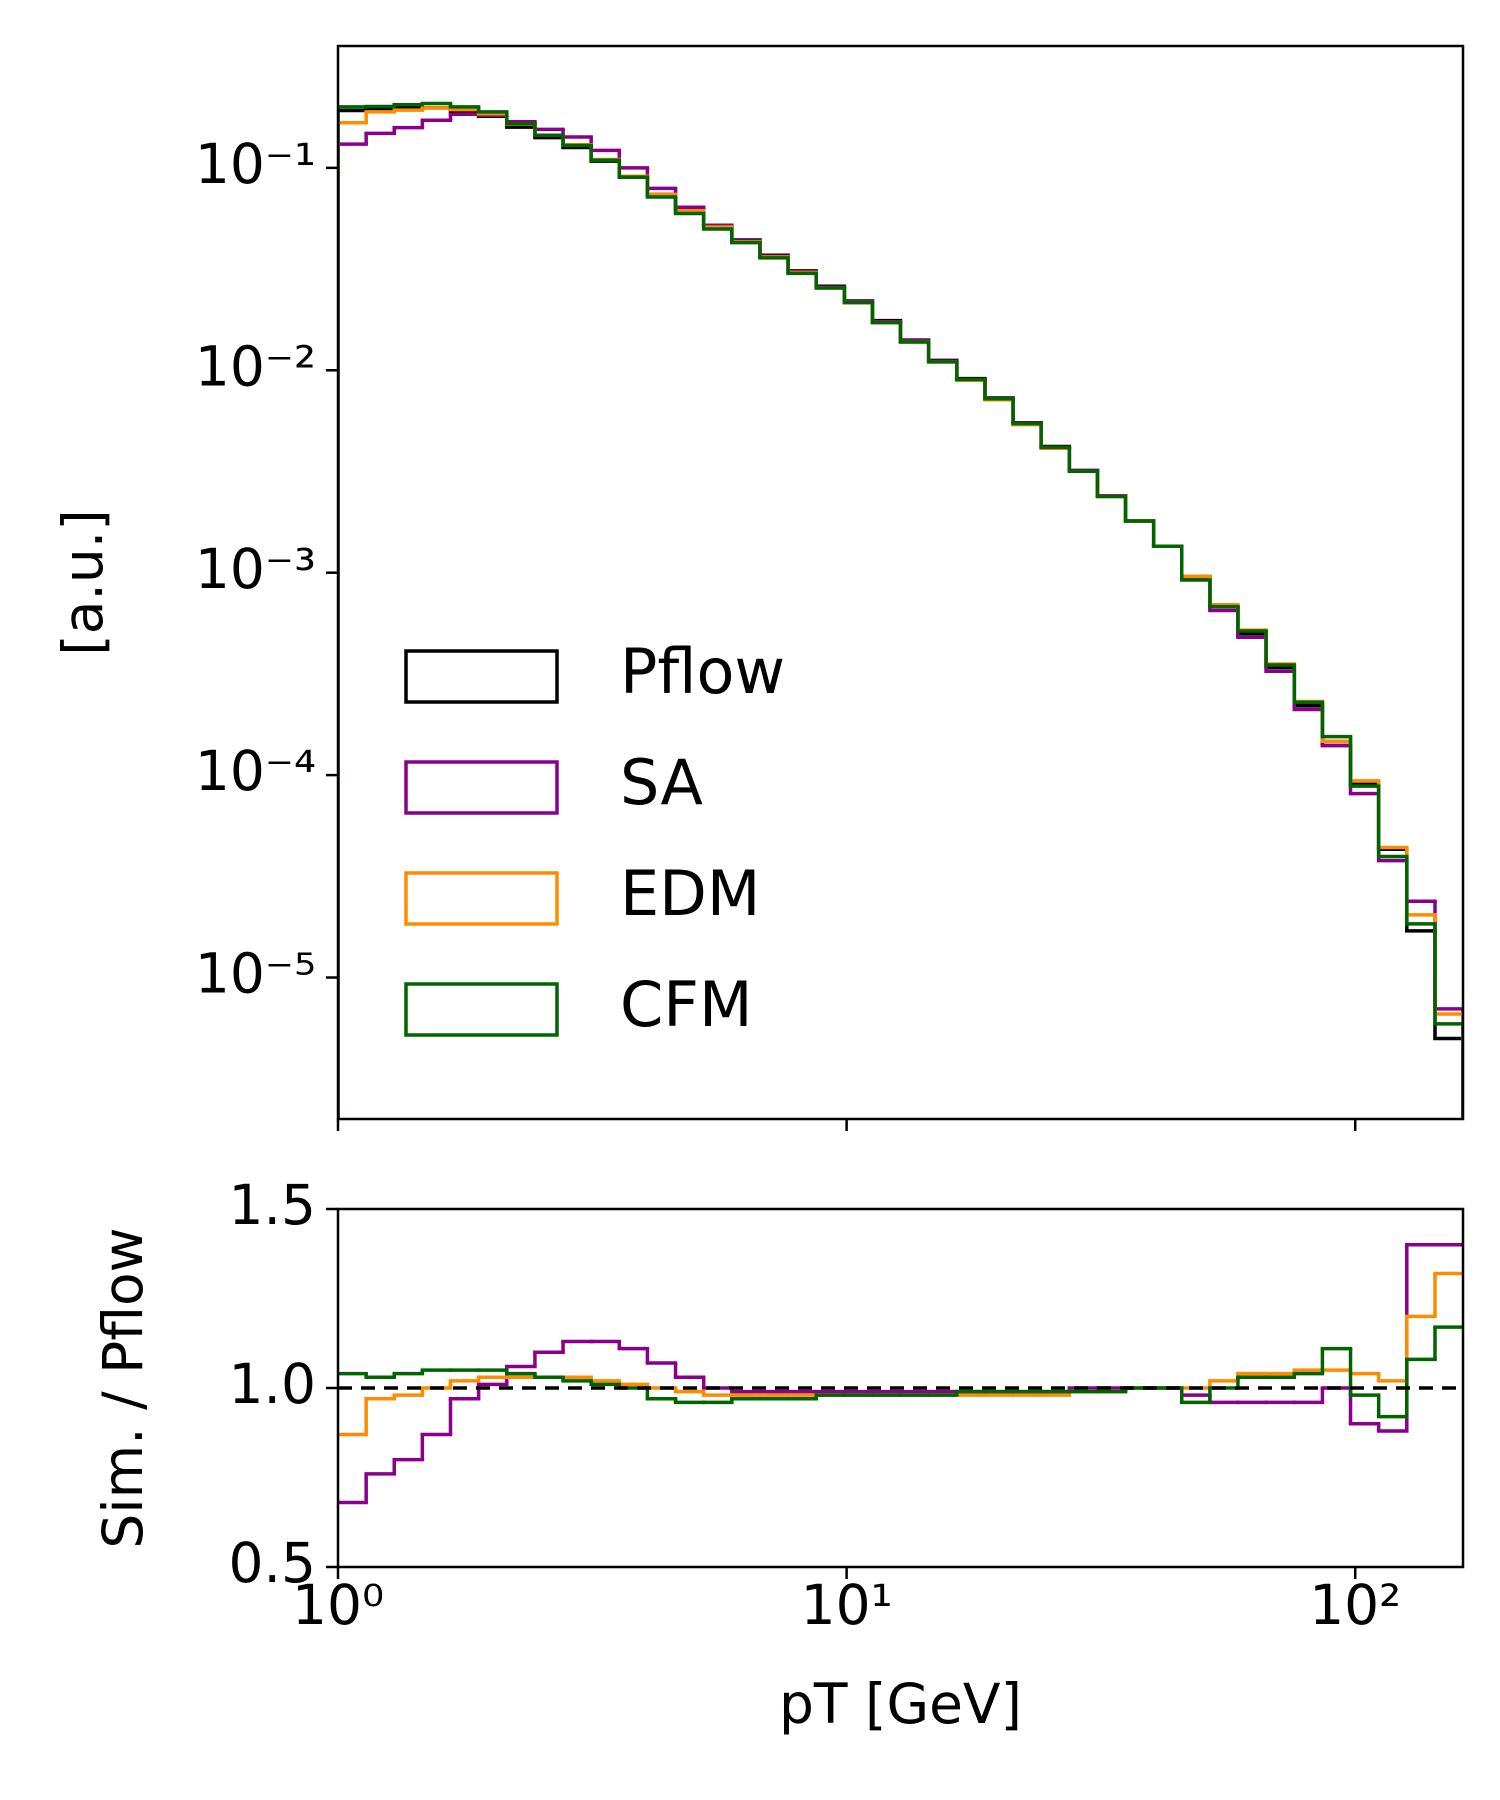 The image size is (1500, 1800). Describe the element at coordinates (272, 1384) in the screenshot. I see `y-tick-label: 1.0` at that location.